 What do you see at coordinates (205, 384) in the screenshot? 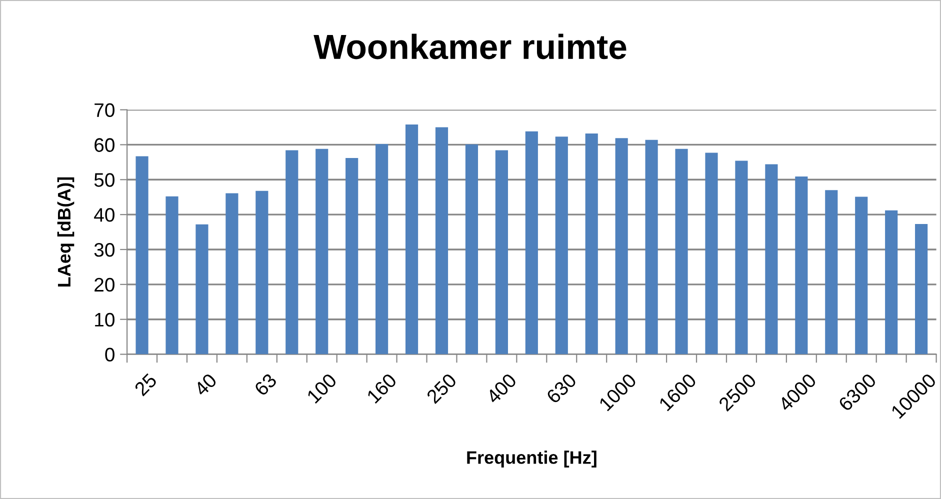
I see `x-tick-label: 40` at bounding box center [205, 384].